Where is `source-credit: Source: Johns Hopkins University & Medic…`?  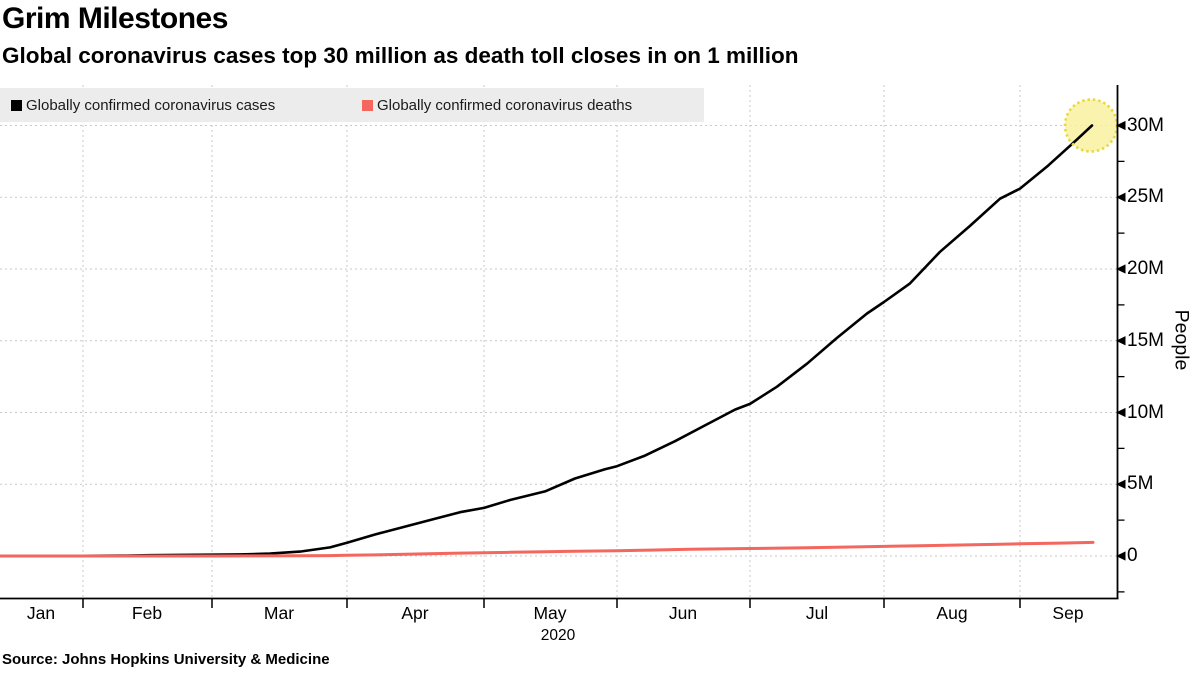 source-credit: Source: Johns Hopkins University & Medic… is located at coordinates (166, 659).